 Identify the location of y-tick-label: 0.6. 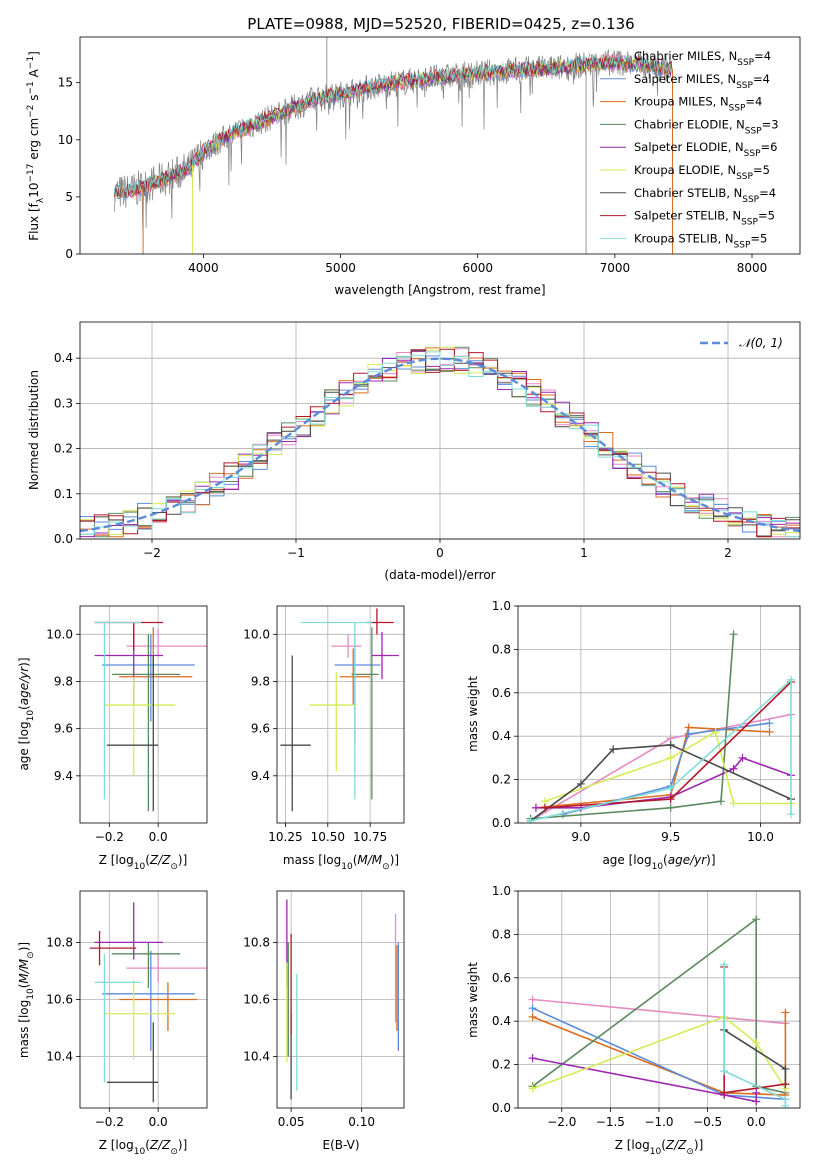
(501, 693).